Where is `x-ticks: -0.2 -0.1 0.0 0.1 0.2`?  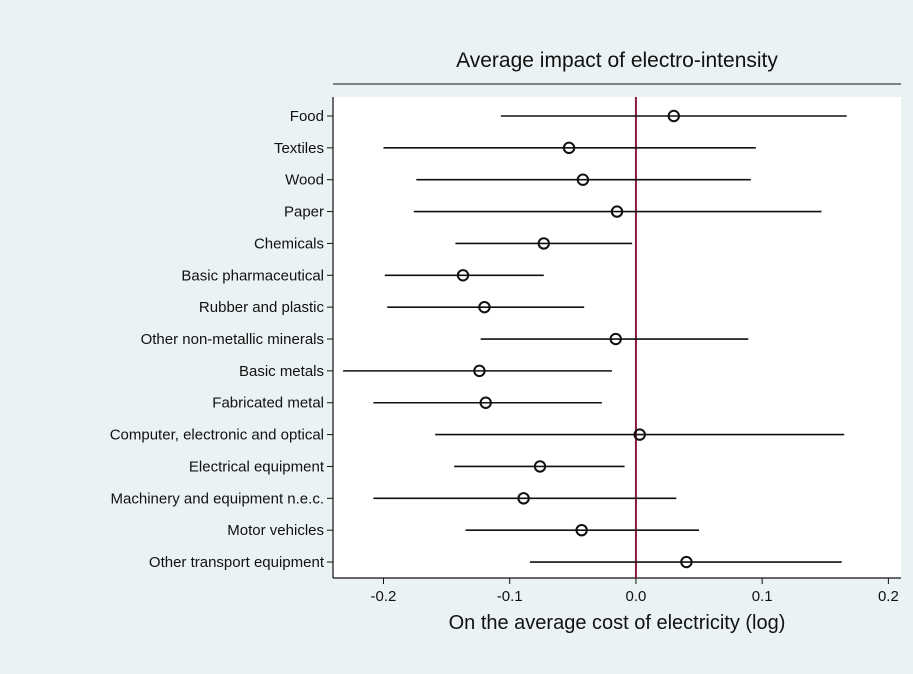
x-ticks: -0.2 -0.1 0.0 0.1 0.2 is located at coordinates (635, 591).